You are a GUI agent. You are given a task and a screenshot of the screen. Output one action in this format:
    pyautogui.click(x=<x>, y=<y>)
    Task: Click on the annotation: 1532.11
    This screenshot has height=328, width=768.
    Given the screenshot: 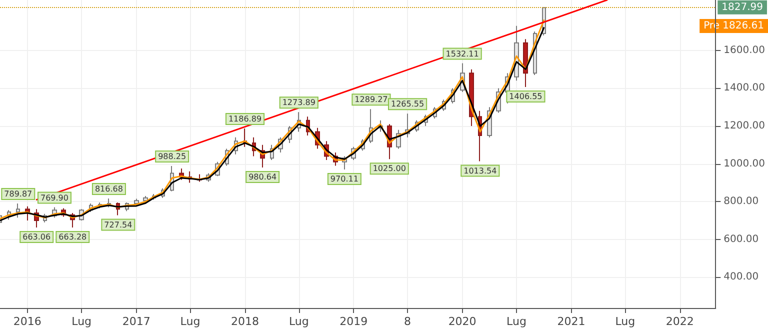 What is the action you would take?
    pyautogui.click(x=462, y=53)
    